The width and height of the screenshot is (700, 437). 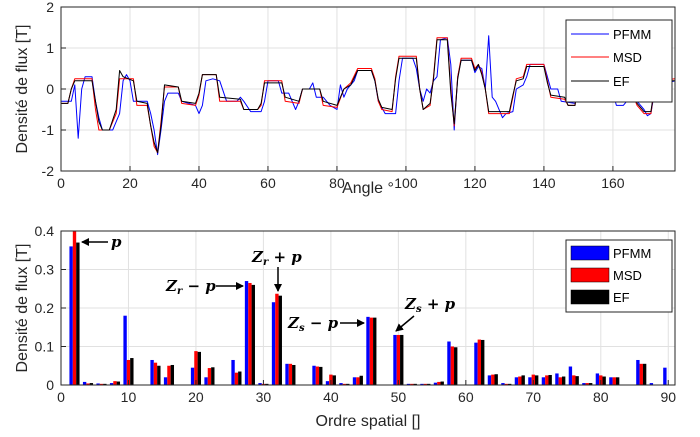 What do you see at coordinates (419, 309) in the screenshot?
I see `annotation-zs-plus-p-sub: s` at bounding box center [419, 309].